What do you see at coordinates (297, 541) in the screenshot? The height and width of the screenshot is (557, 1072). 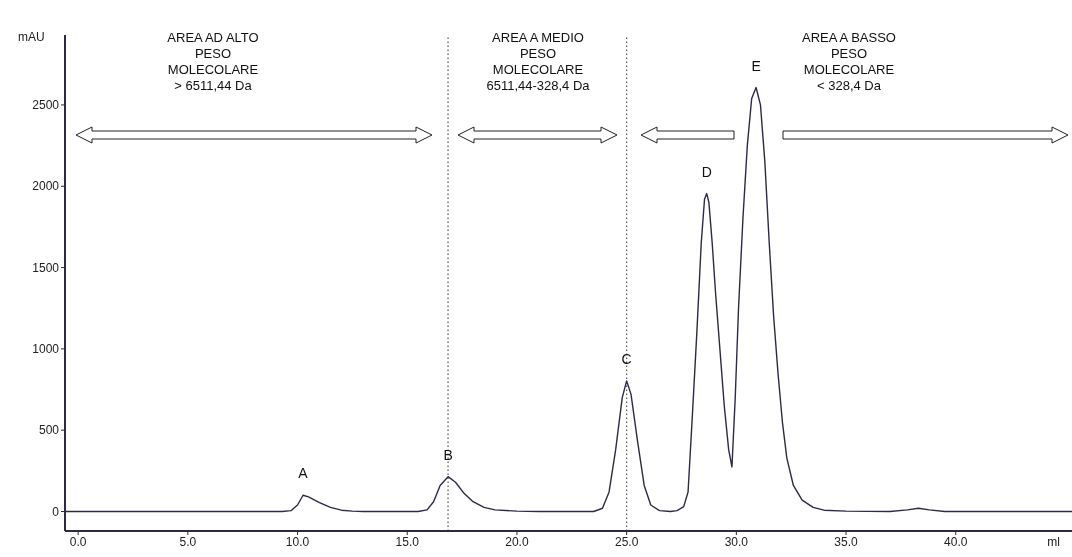 I see `x-tick-label: 10.0` at bounding box center [297, 541].